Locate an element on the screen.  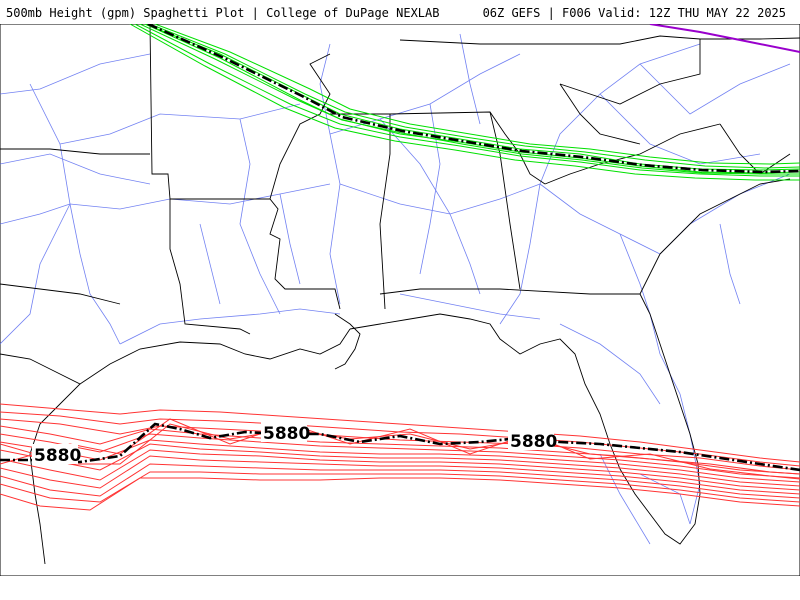
contour-label-3: 5880 is located at coordinates (533, 442).